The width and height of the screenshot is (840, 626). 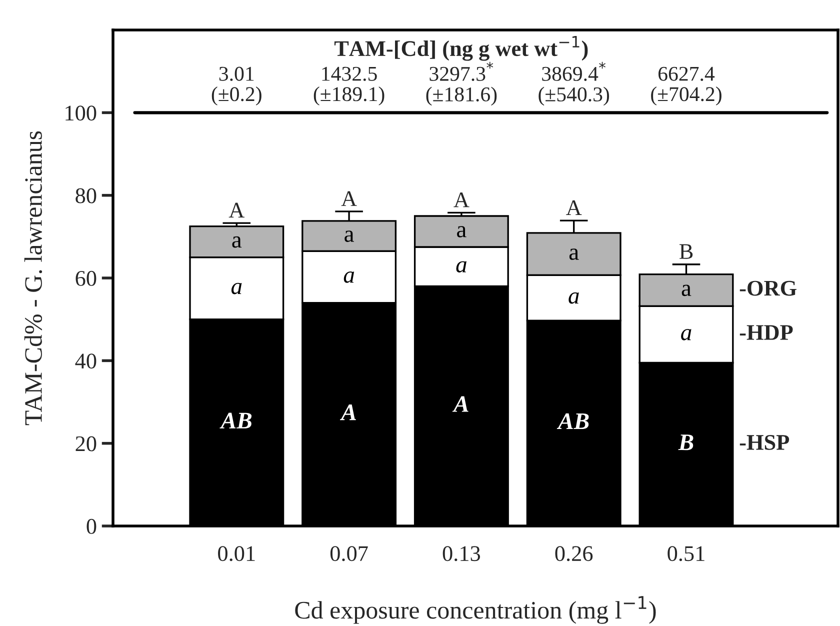 What do you see at coordinates (768, 288) in the screenshot?
I see `series-label: -ORG` at bounding box center [768, 288].